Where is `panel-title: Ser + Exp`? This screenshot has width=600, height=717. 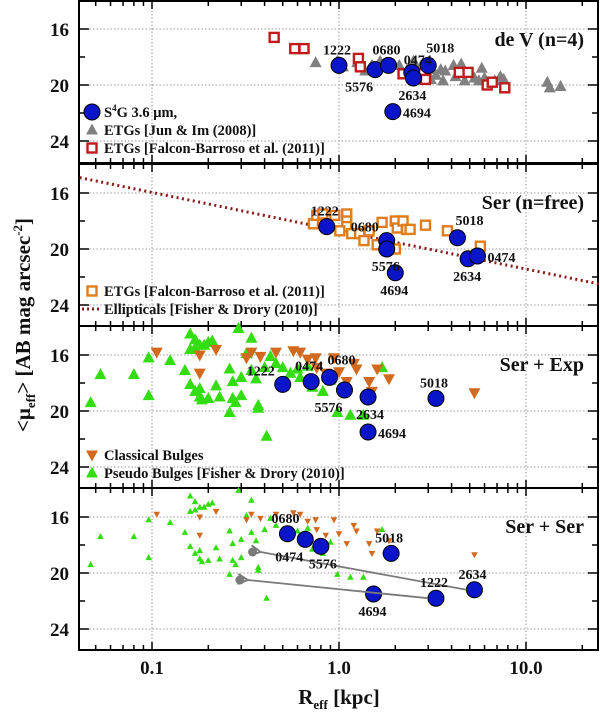 panel-title: Ser + Exp is located at coordinates (542, 365).